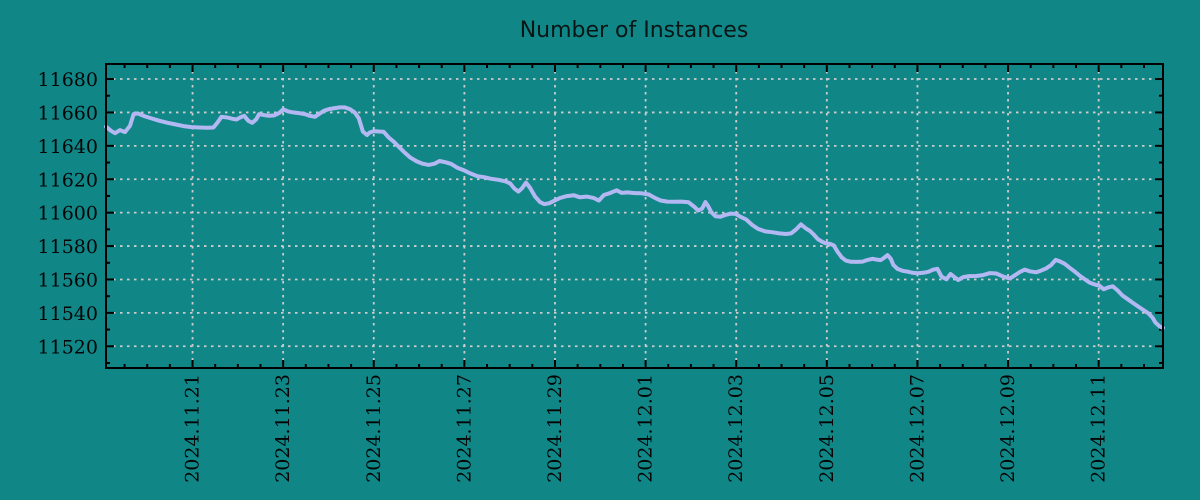 Image resolution: width=1200 pixels, height=500 pixels. What do you see at coordinates (1099, 428) in the screenshot?
I see `x-tick-label: 2024.12.11` at bounding box center [1099, 428].